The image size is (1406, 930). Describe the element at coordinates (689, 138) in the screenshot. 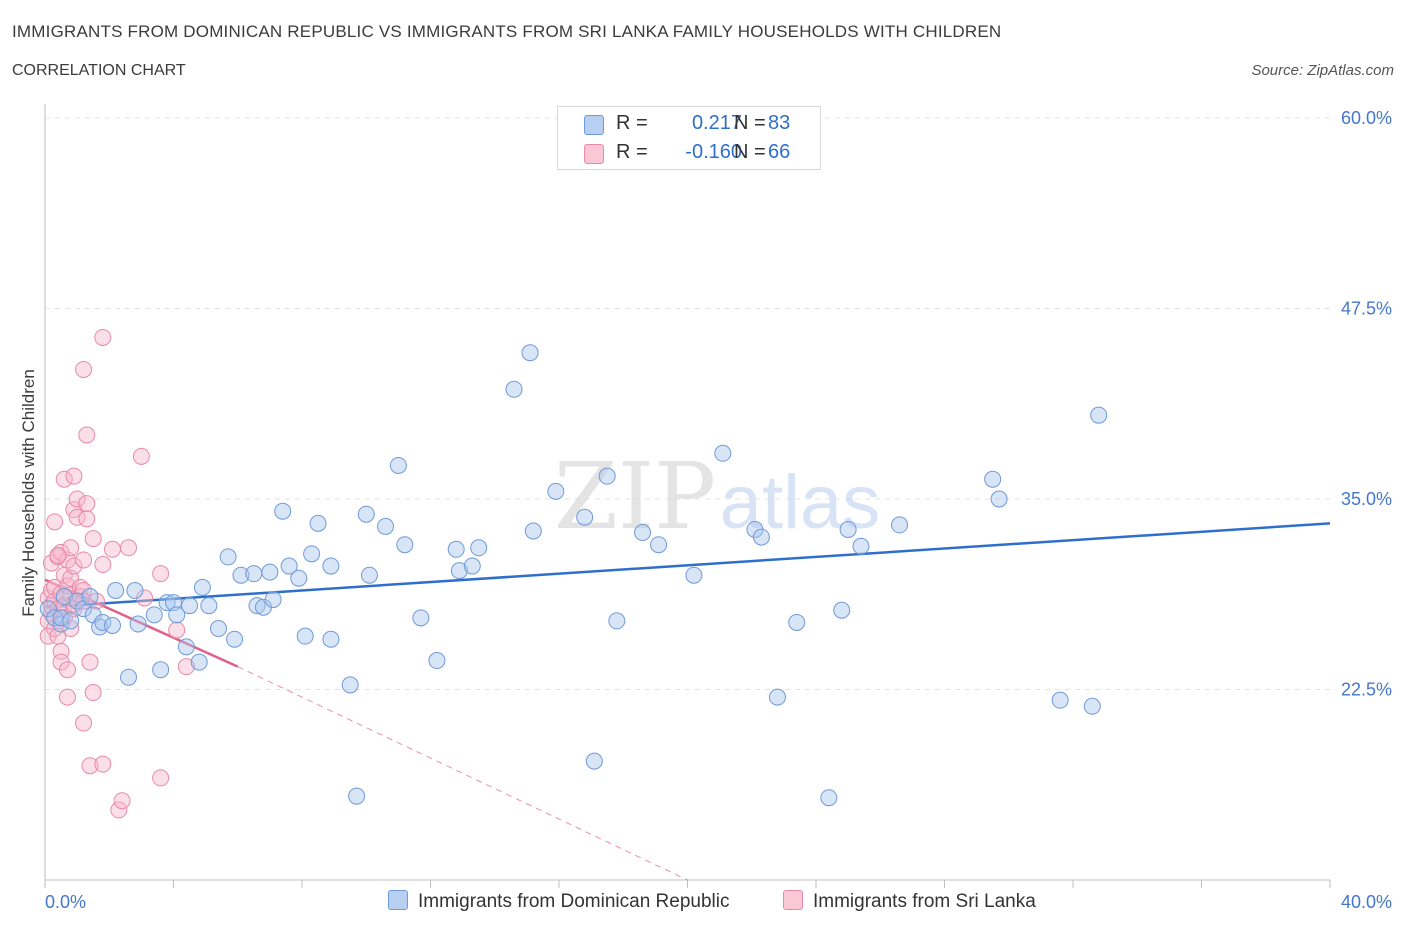

I see `stats-legend: R = 0.217 N = 83 R = -0.160 N = 66` at that location.